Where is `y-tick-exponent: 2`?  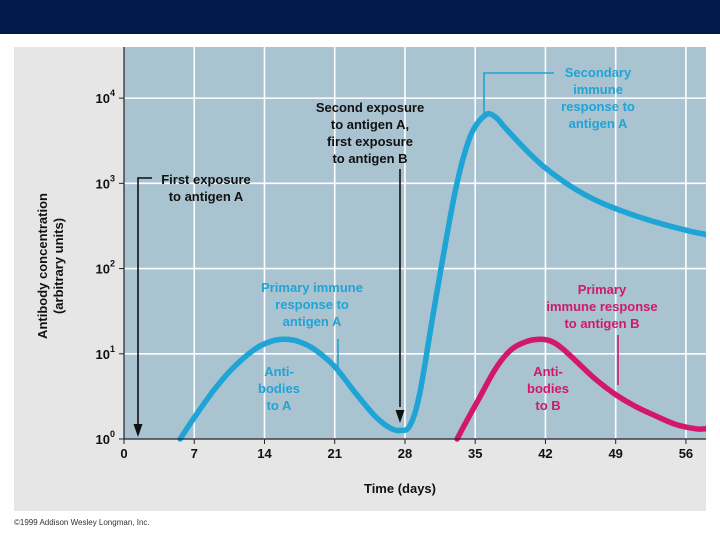
y-tick-exponent: 2 is located at coordinates (112, 264).